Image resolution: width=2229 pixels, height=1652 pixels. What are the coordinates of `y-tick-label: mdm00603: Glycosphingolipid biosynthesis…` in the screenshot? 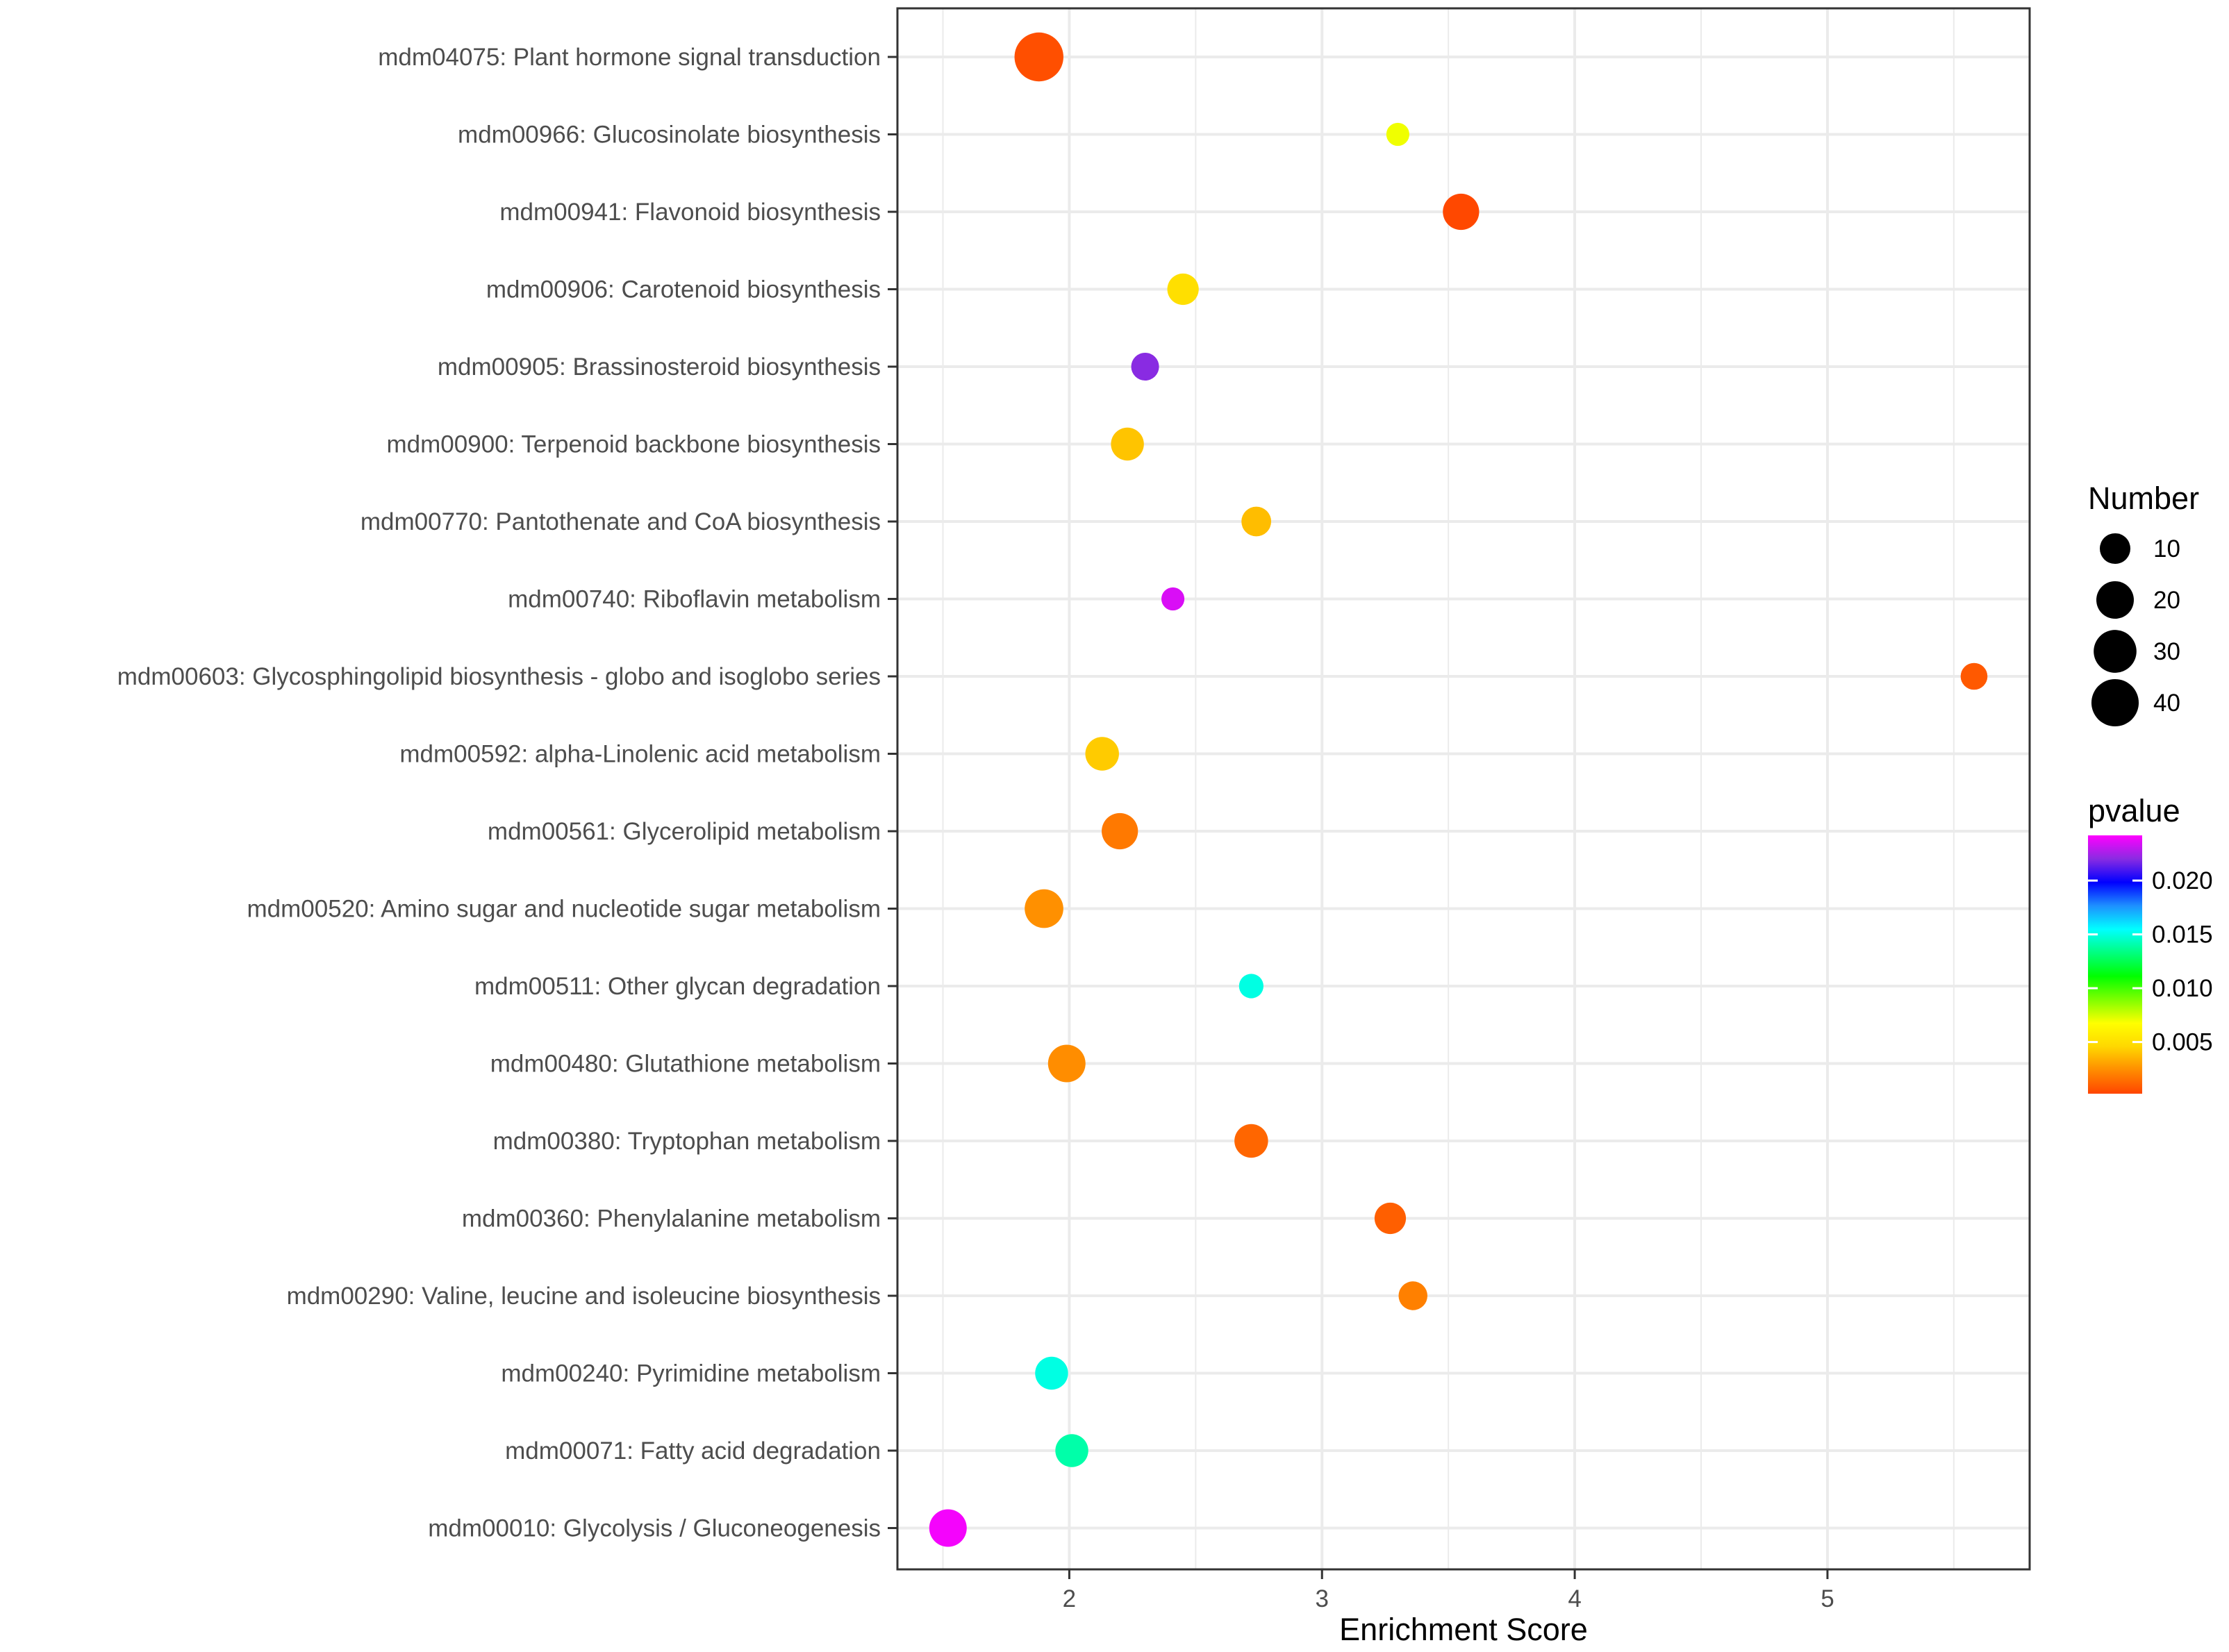 It's located at (499, 676).